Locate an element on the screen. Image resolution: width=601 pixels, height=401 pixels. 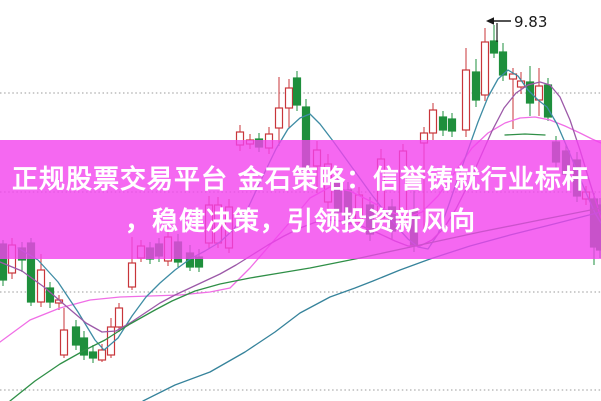
price-callout: 9.83 is located at coordinates (516, 27).